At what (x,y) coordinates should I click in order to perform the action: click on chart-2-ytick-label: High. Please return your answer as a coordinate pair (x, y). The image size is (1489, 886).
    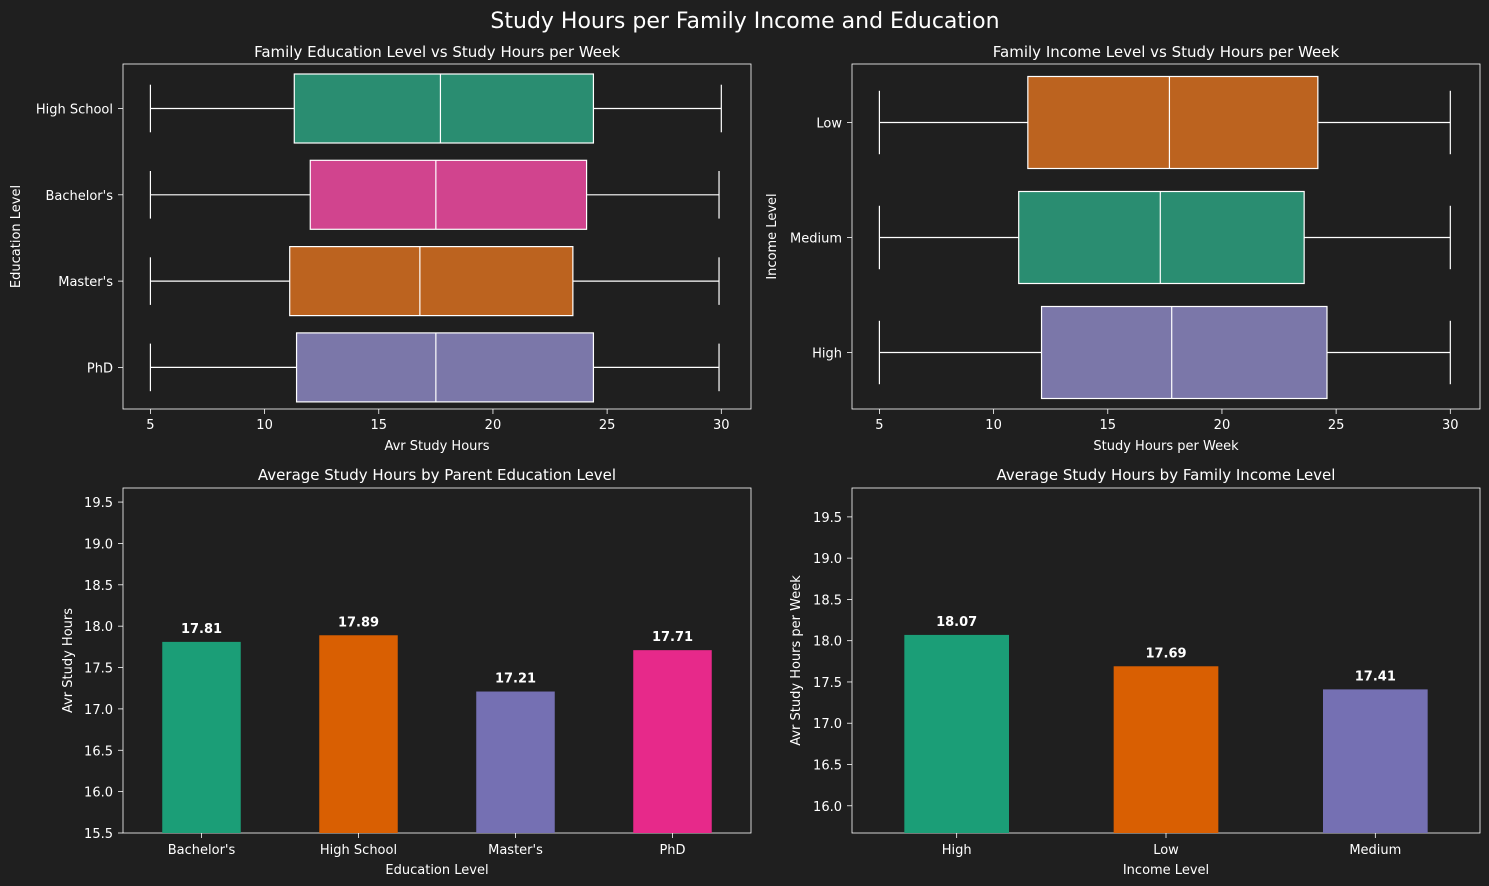
    Looking at the image, I should click on (827, 354).